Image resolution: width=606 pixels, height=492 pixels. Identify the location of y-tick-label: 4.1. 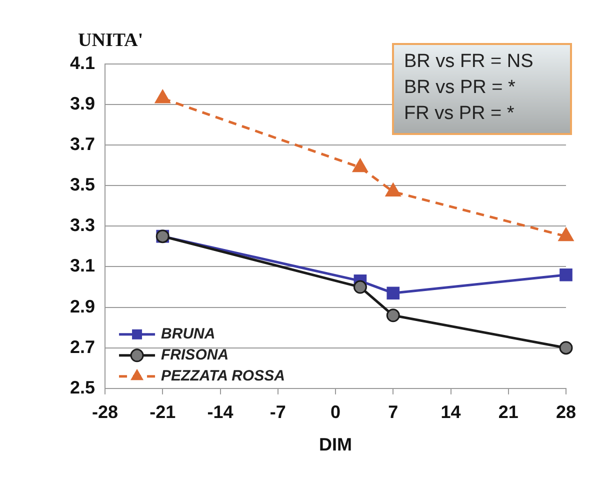
(83, 62).